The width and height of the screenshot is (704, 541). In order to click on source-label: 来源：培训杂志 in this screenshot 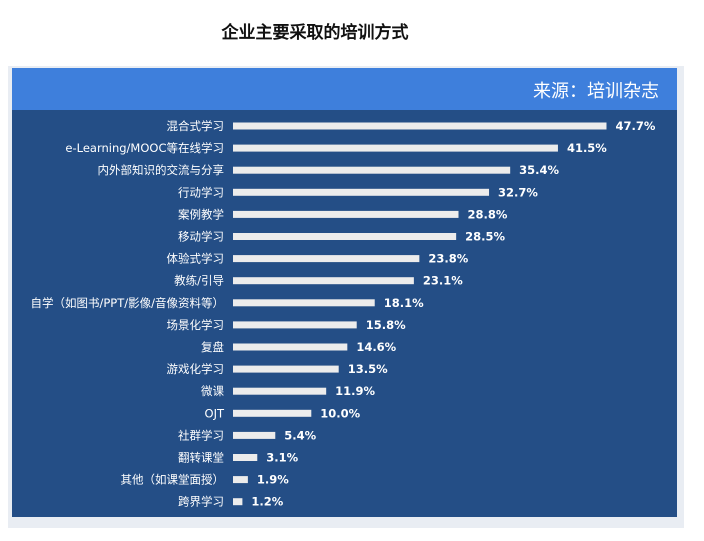, I will do `click(596, 91)`.